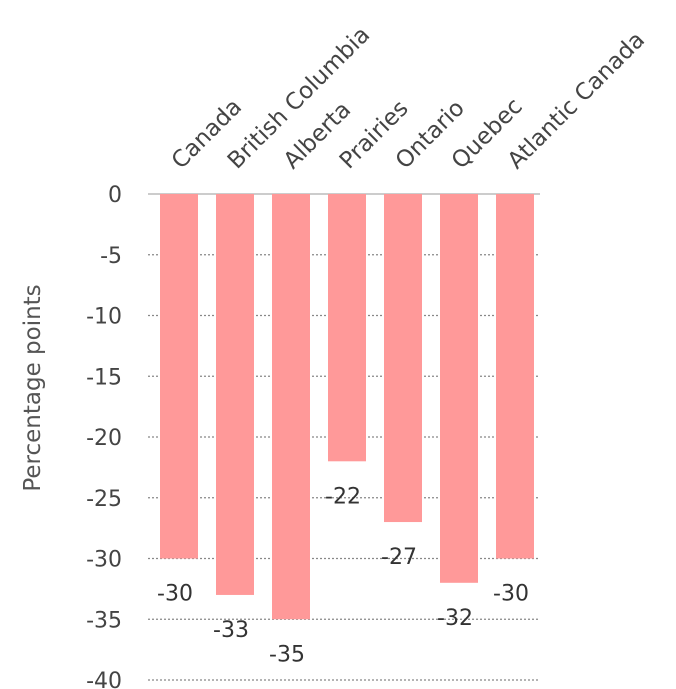  I want to click on y-tick-label: -20, so click(104, 438).